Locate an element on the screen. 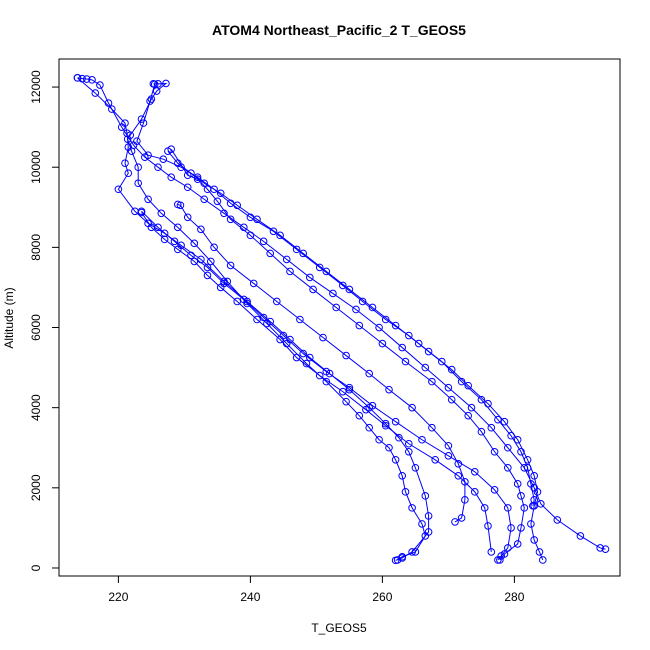 This screenshot has height=650, width=650. chart-title: ATOM4 Northeast_Pacific_2 T_GEOS5 is located at coordinates (339, 30).